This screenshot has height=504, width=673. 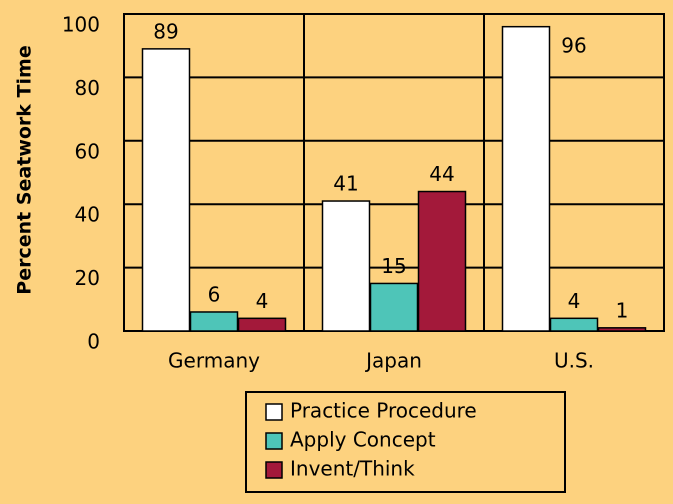 I want to click on data-label: 96, so click(x=573, y=46).